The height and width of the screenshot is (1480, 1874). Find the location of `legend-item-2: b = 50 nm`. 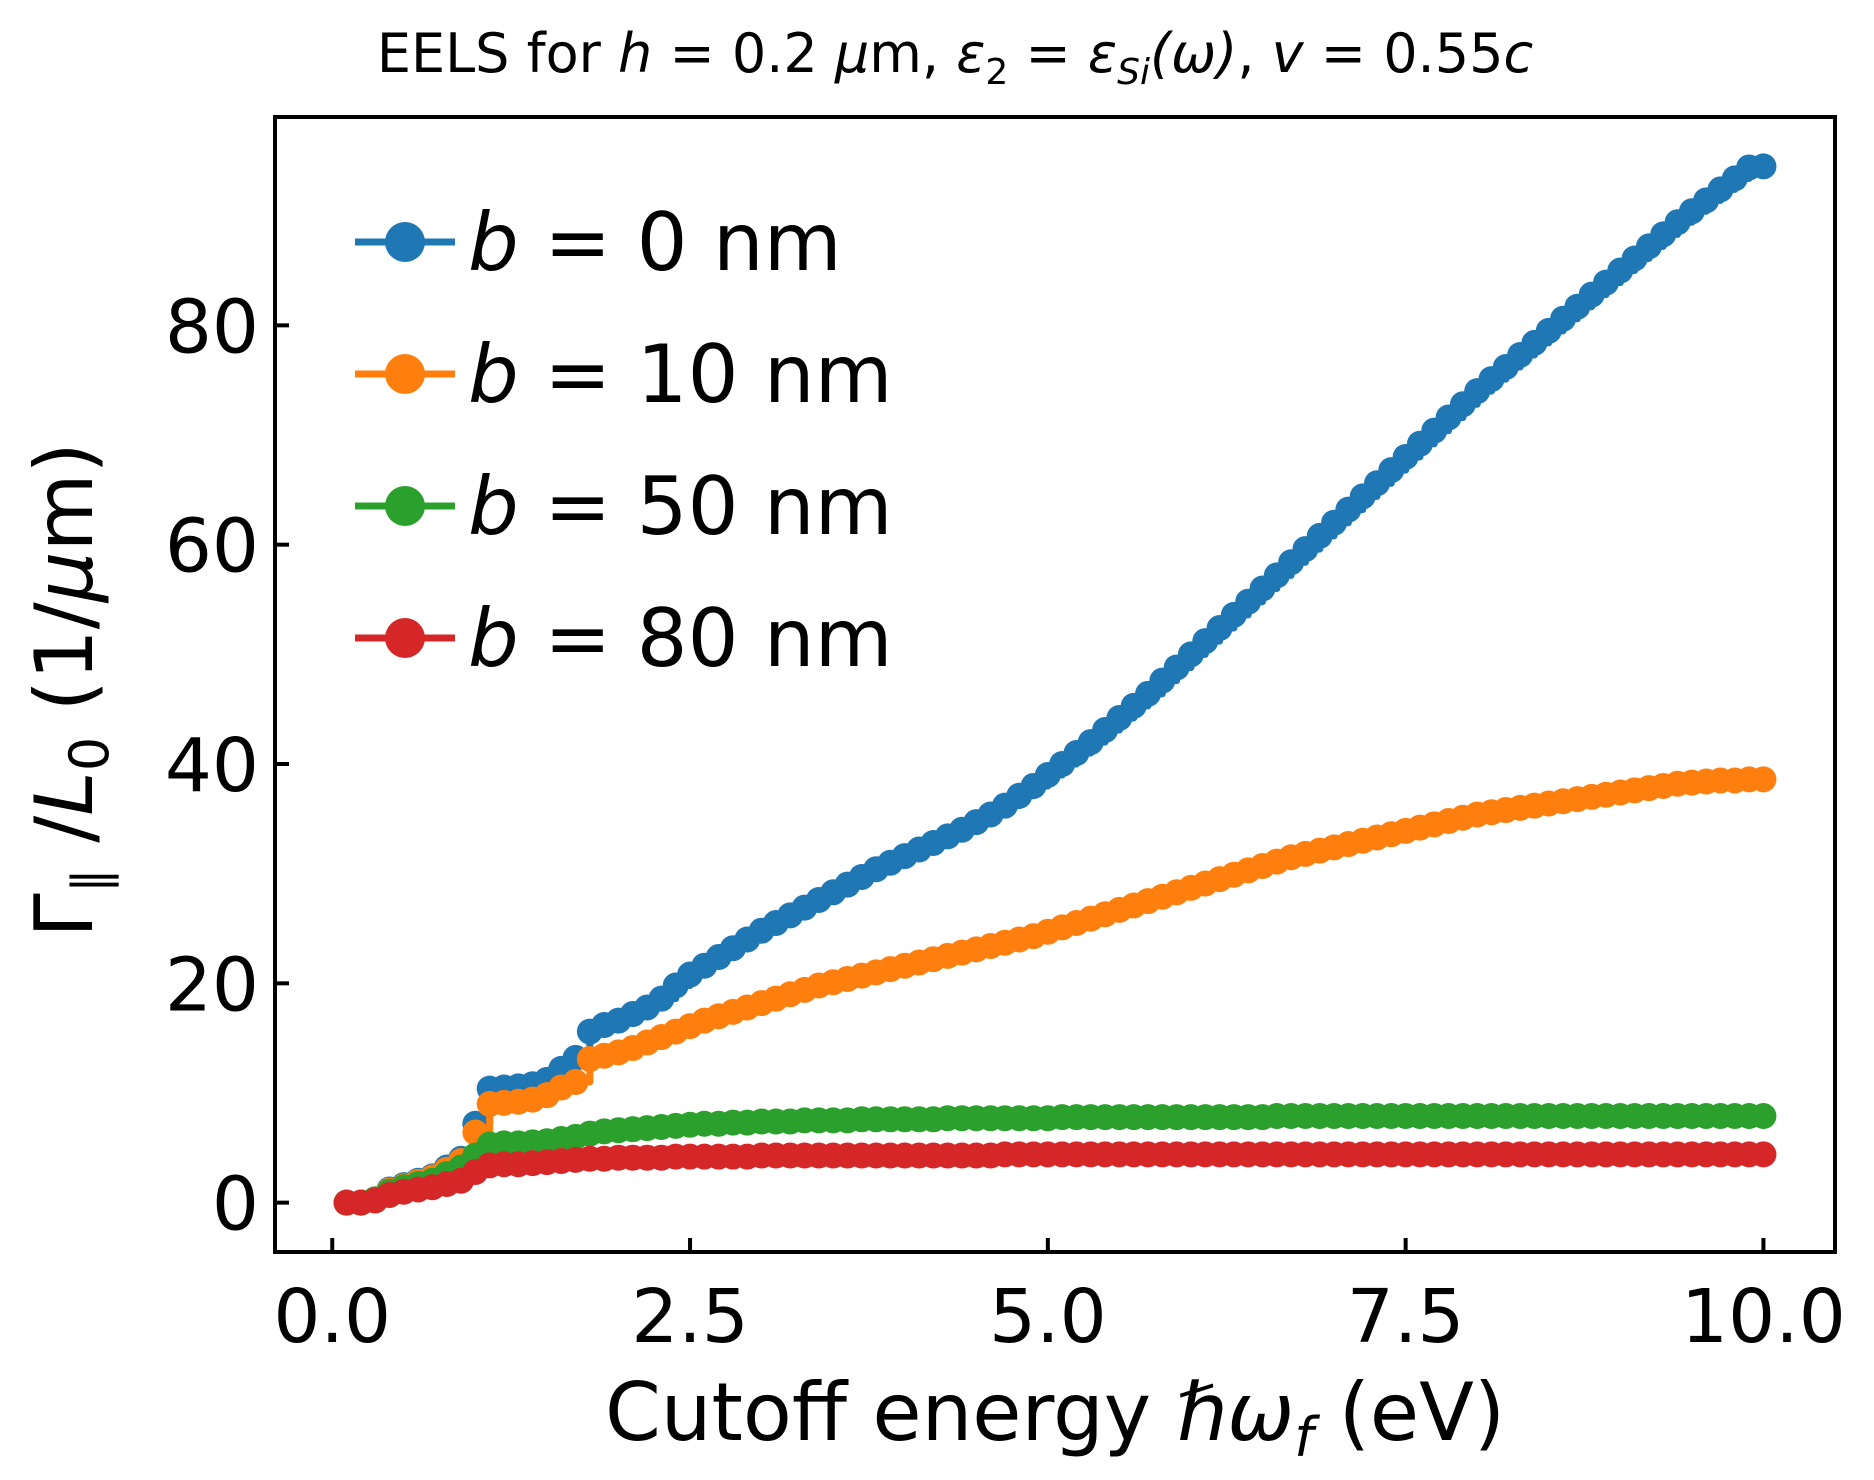

legend-item-2: b = 50 nm is located at coordinates (624, 506).